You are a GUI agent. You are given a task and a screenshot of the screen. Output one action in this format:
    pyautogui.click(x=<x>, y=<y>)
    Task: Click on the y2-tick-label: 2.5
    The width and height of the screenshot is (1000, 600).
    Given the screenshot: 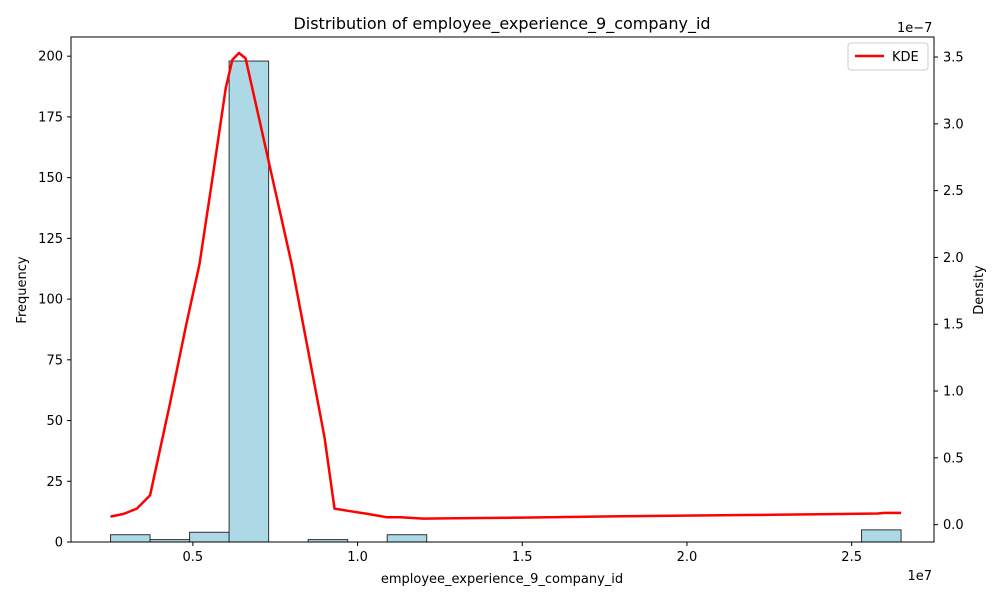 What is the action you would take?
    pyautogui.click(x=953, y=191)
    